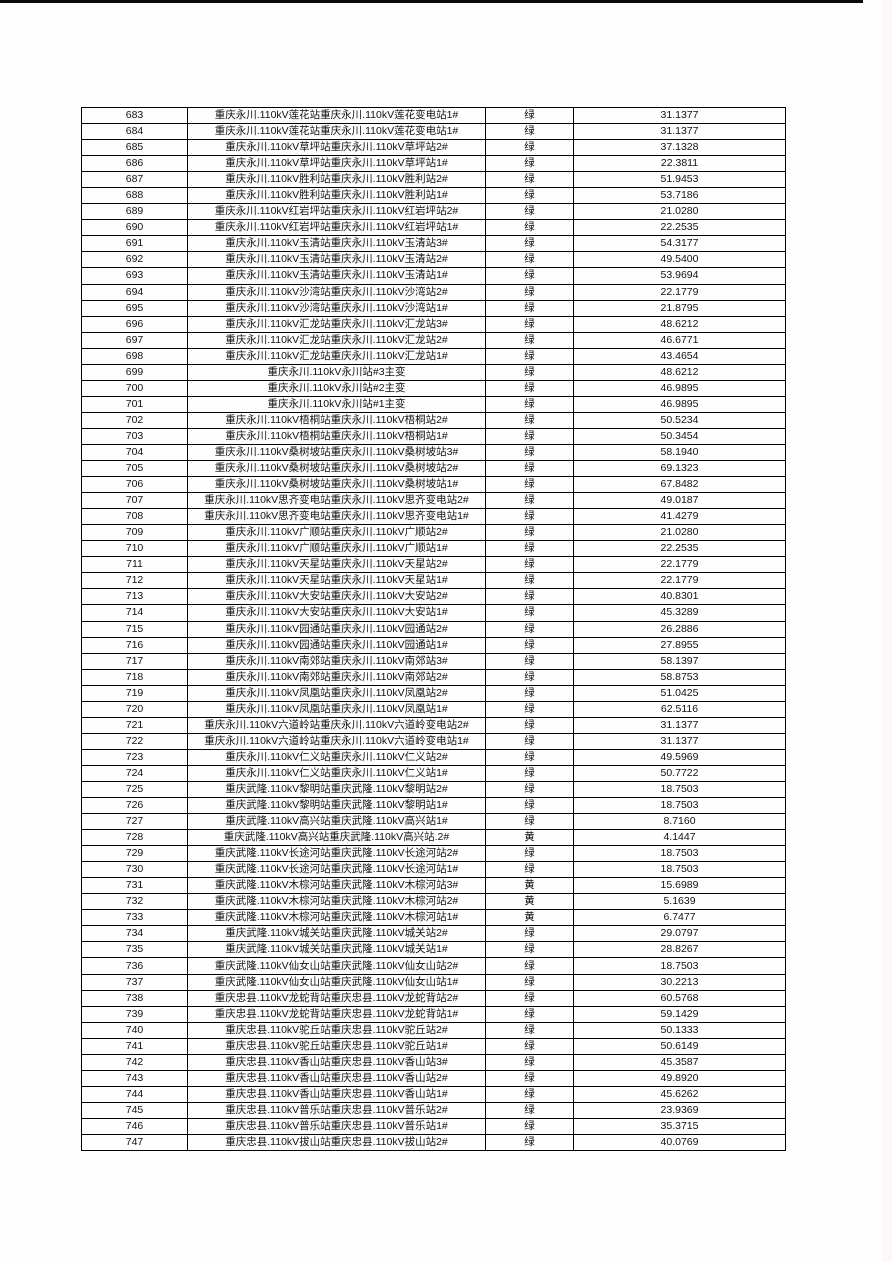 Image resolution: width=892 pixels, height=1262 pixels. Describe the element at coordinates (336, 308) in the screenshot. I see `cell-station-name: 重庆永川.110kV沙湾站重庆永川.110kV沙湾站1#` at that location.